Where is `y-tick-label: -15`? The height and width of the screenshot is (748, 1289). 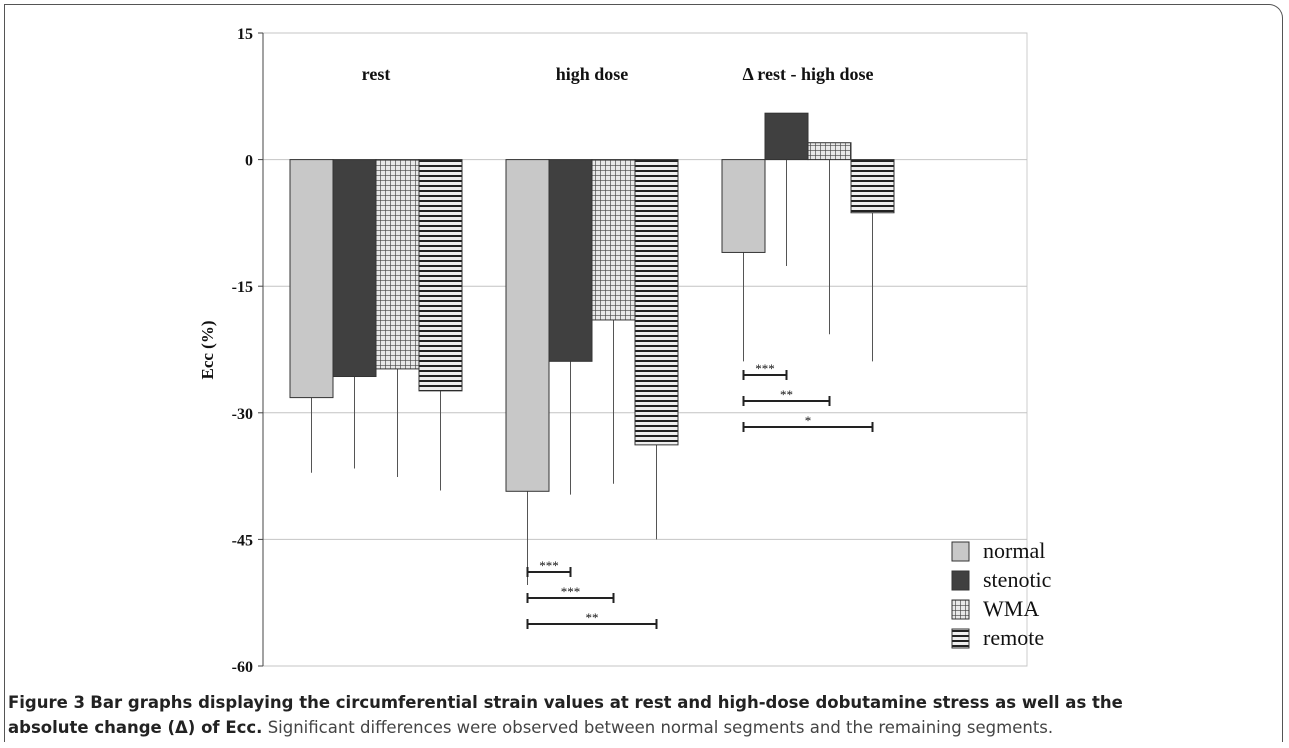
y-tick-label: -15 is located at coordinates (242, 287).